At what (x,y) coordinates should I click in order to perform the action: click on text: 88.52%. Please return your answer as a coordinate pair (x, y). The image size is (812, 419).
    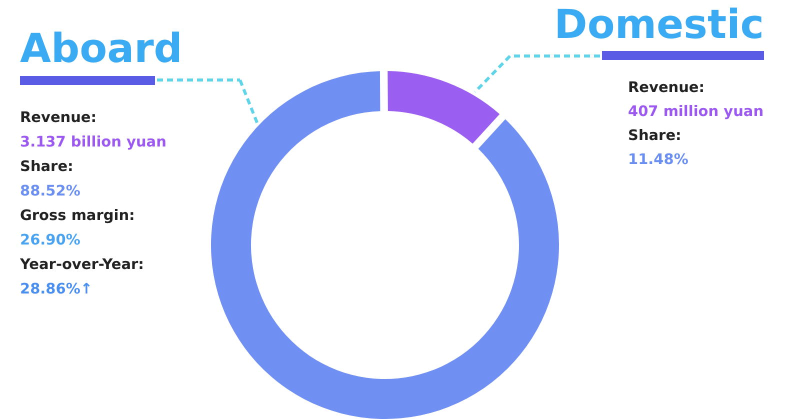
    Looking at the image, I should click on (50, 192).